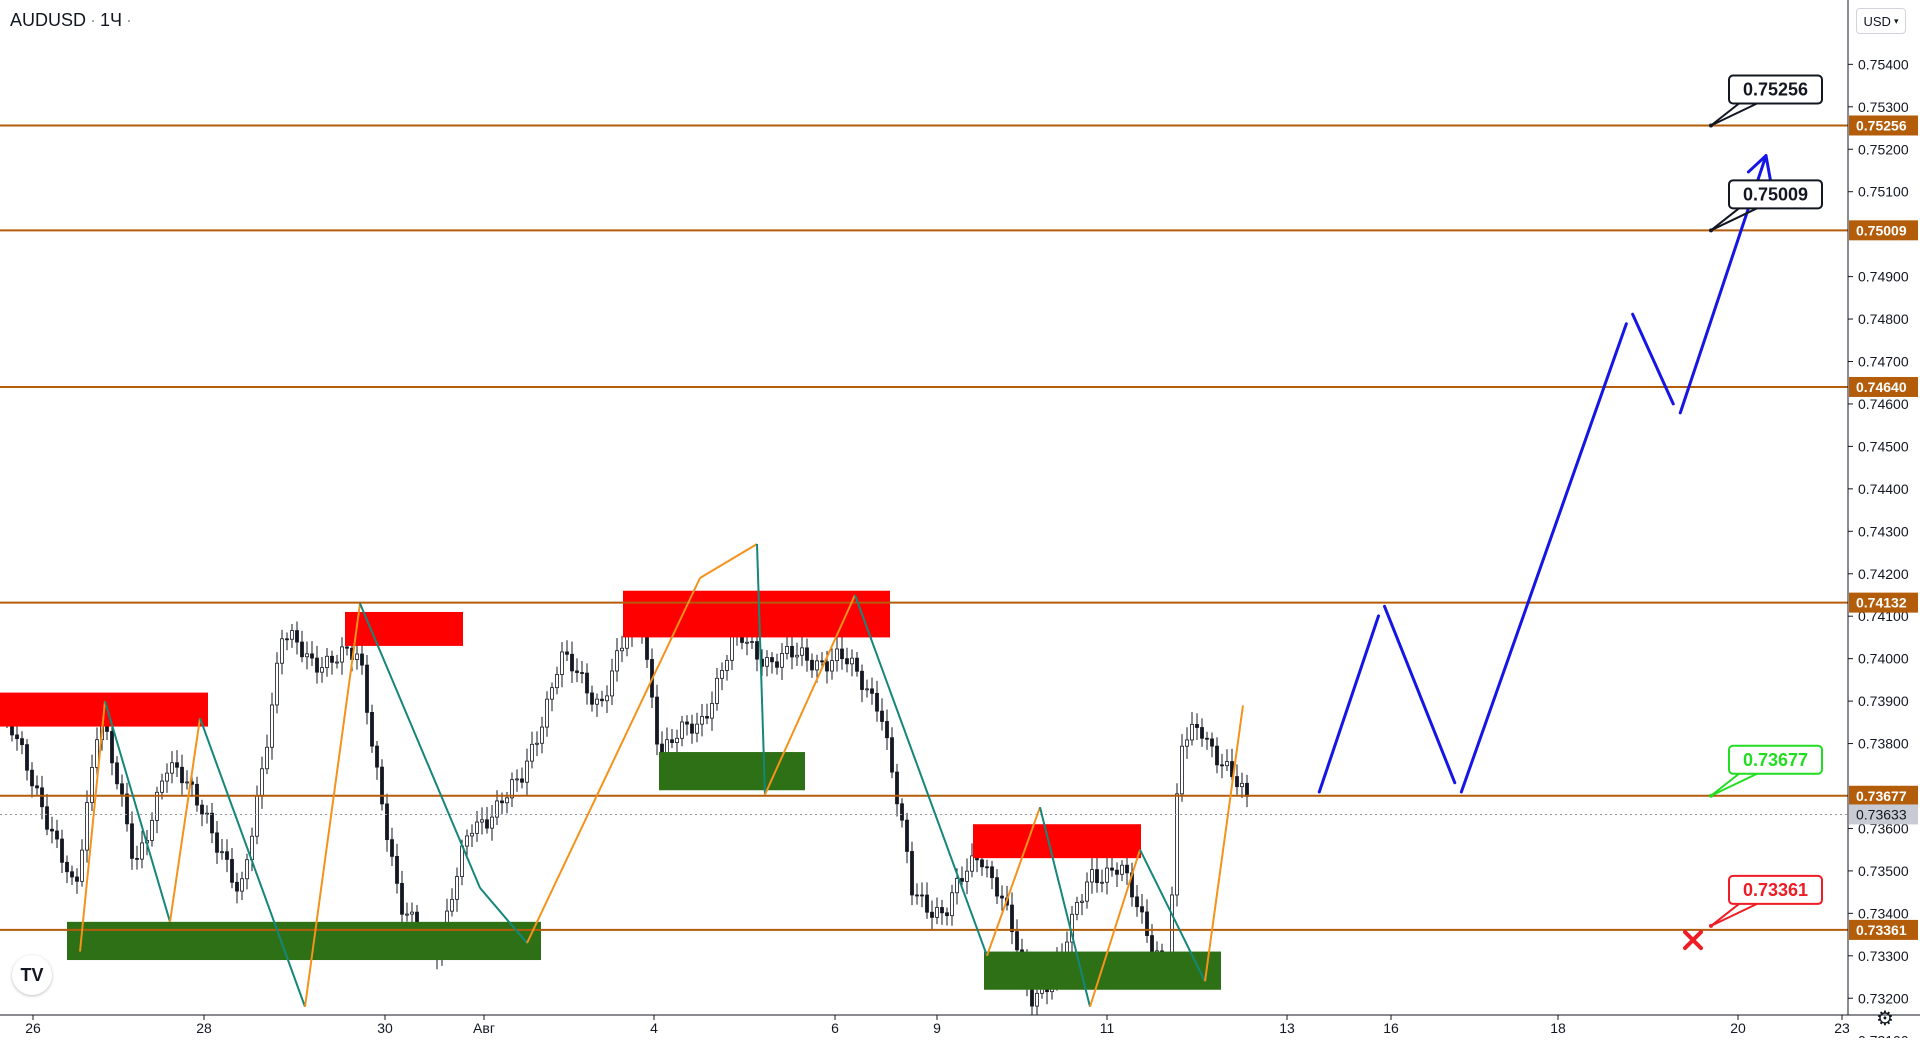 The image size is (1920, 1043). I want to click on target-1-callout: 0.75009, so click(1766, 206).